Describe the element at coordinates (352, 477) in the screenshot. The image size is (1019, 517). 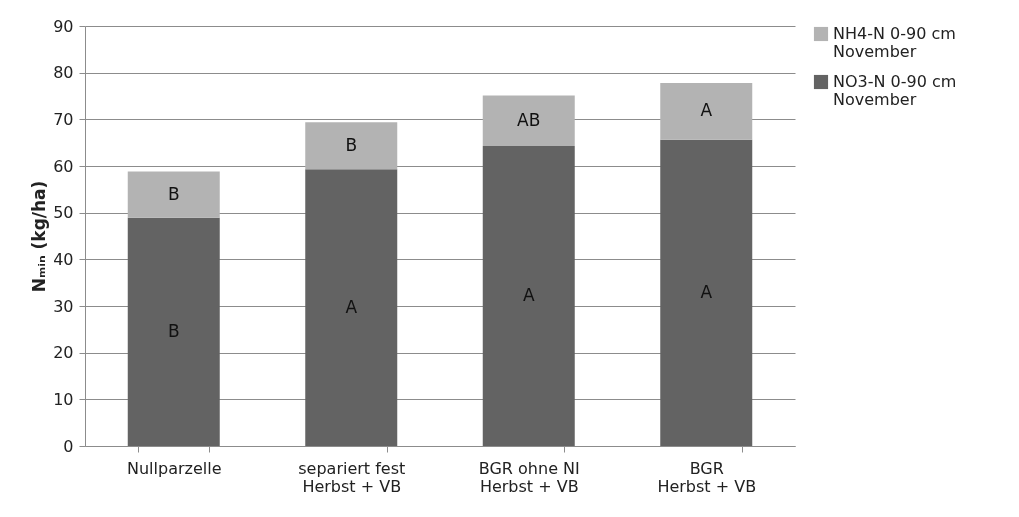
I see `x-tick-label: separiert fest Herbst + VB` at that location.